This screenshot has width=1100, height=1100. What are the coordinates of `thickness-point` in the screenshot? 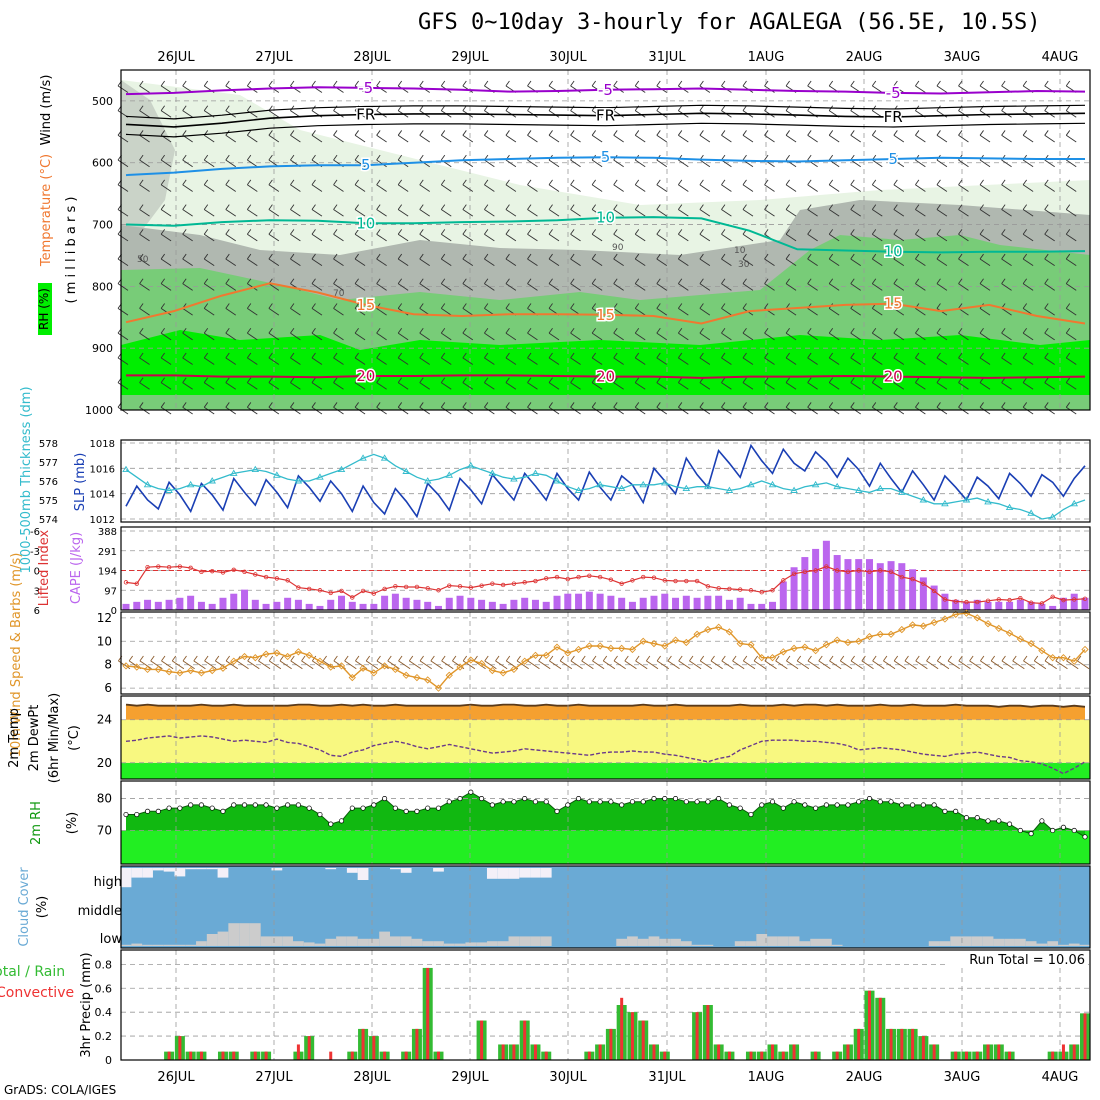 It's located at (772, 484).